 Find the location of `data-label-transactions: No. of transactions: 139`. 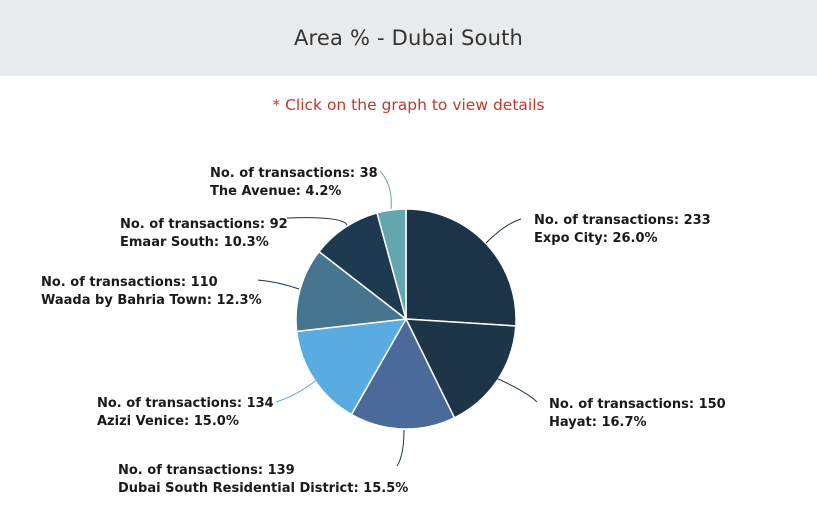

data-label-transactions: No. of transactions: 139 is located at coordinates (206, 470).